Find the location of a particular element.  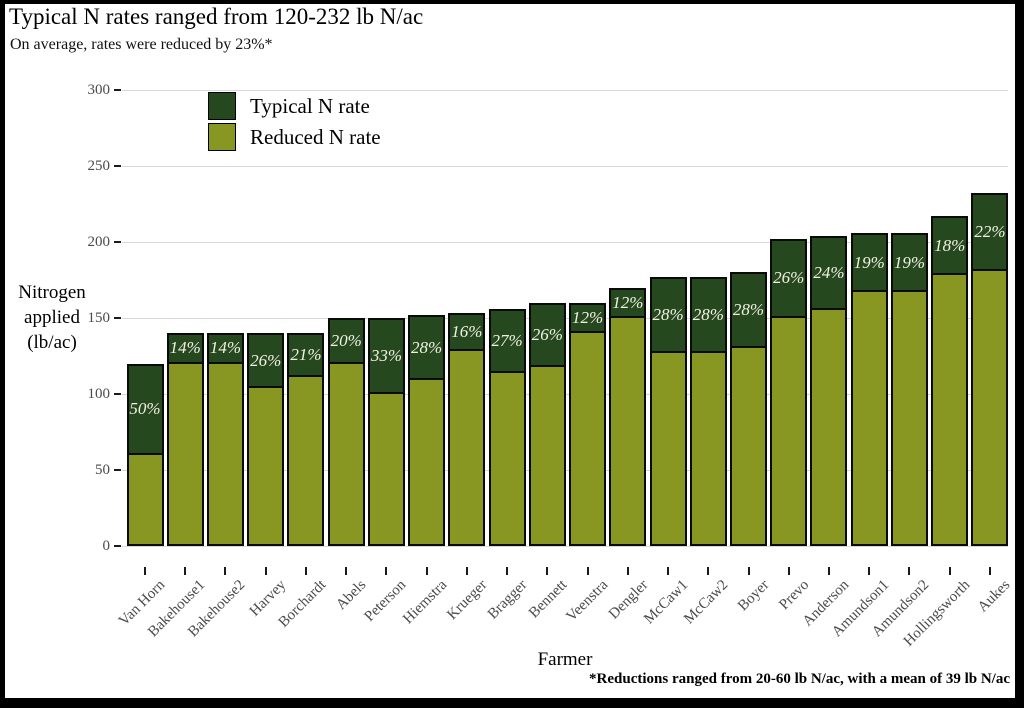

bar-reduction-label: 20% is located at coordinates (346, 340).